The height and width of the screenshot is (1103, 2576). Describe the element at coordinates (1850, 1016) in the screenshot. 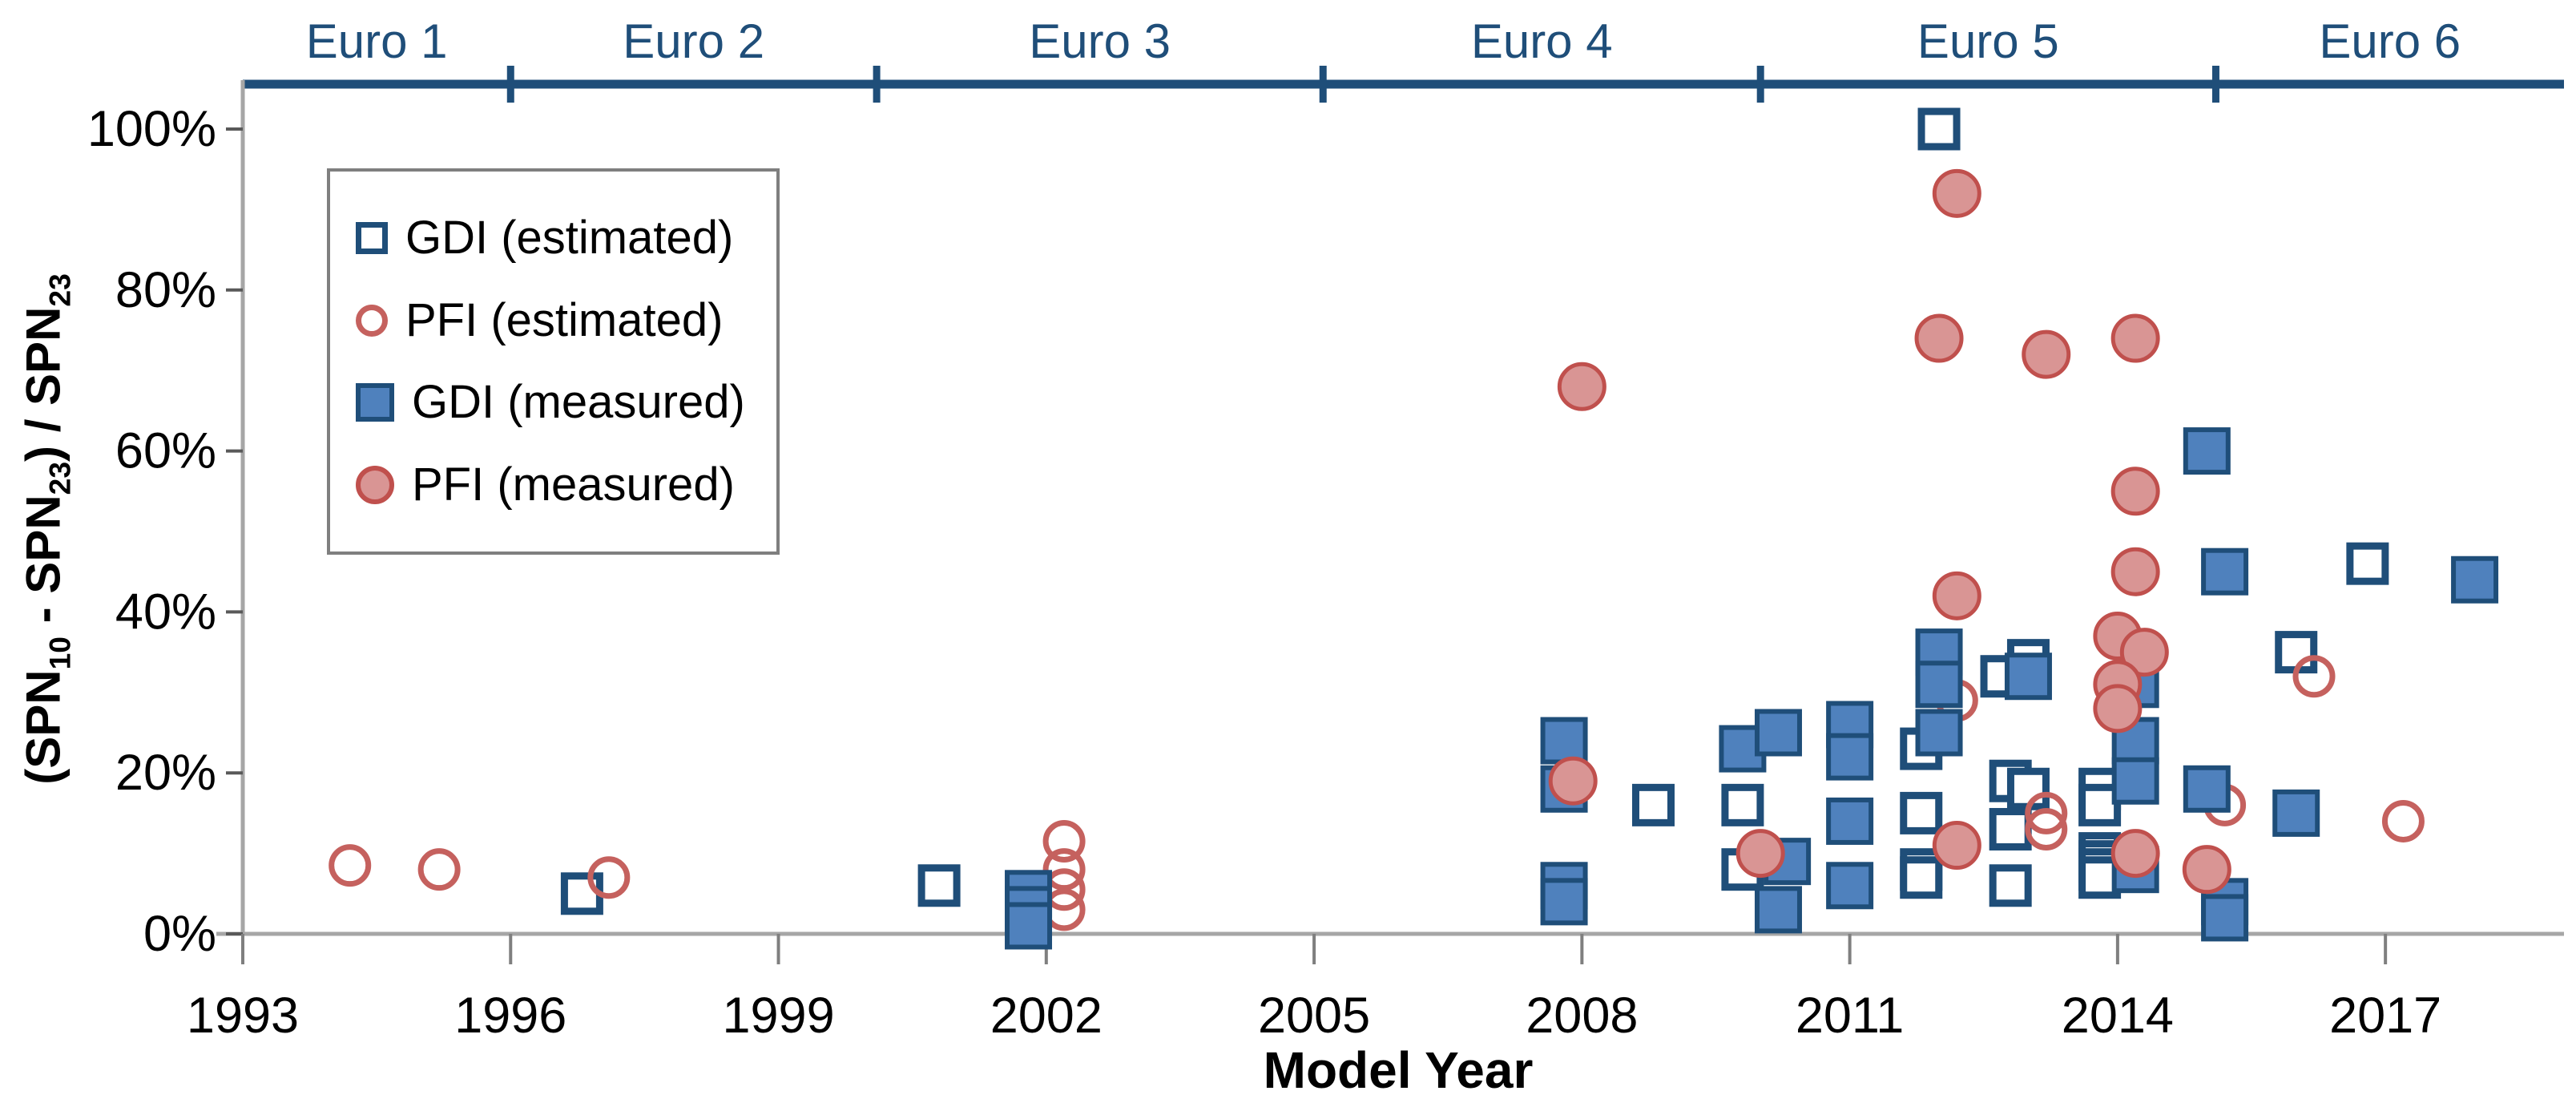

I see `x-tick-label: 2011` at that location.